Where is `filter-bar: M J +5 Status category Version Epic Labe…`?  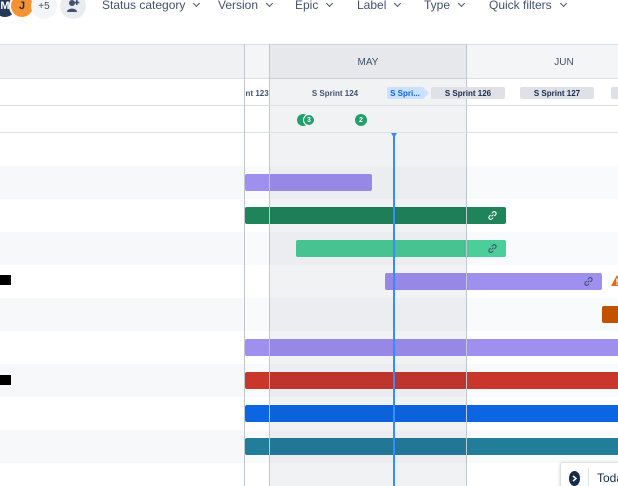 filter-bar: M J +5 Status category Version Epic Labe… is located at coordinates (309, 22).